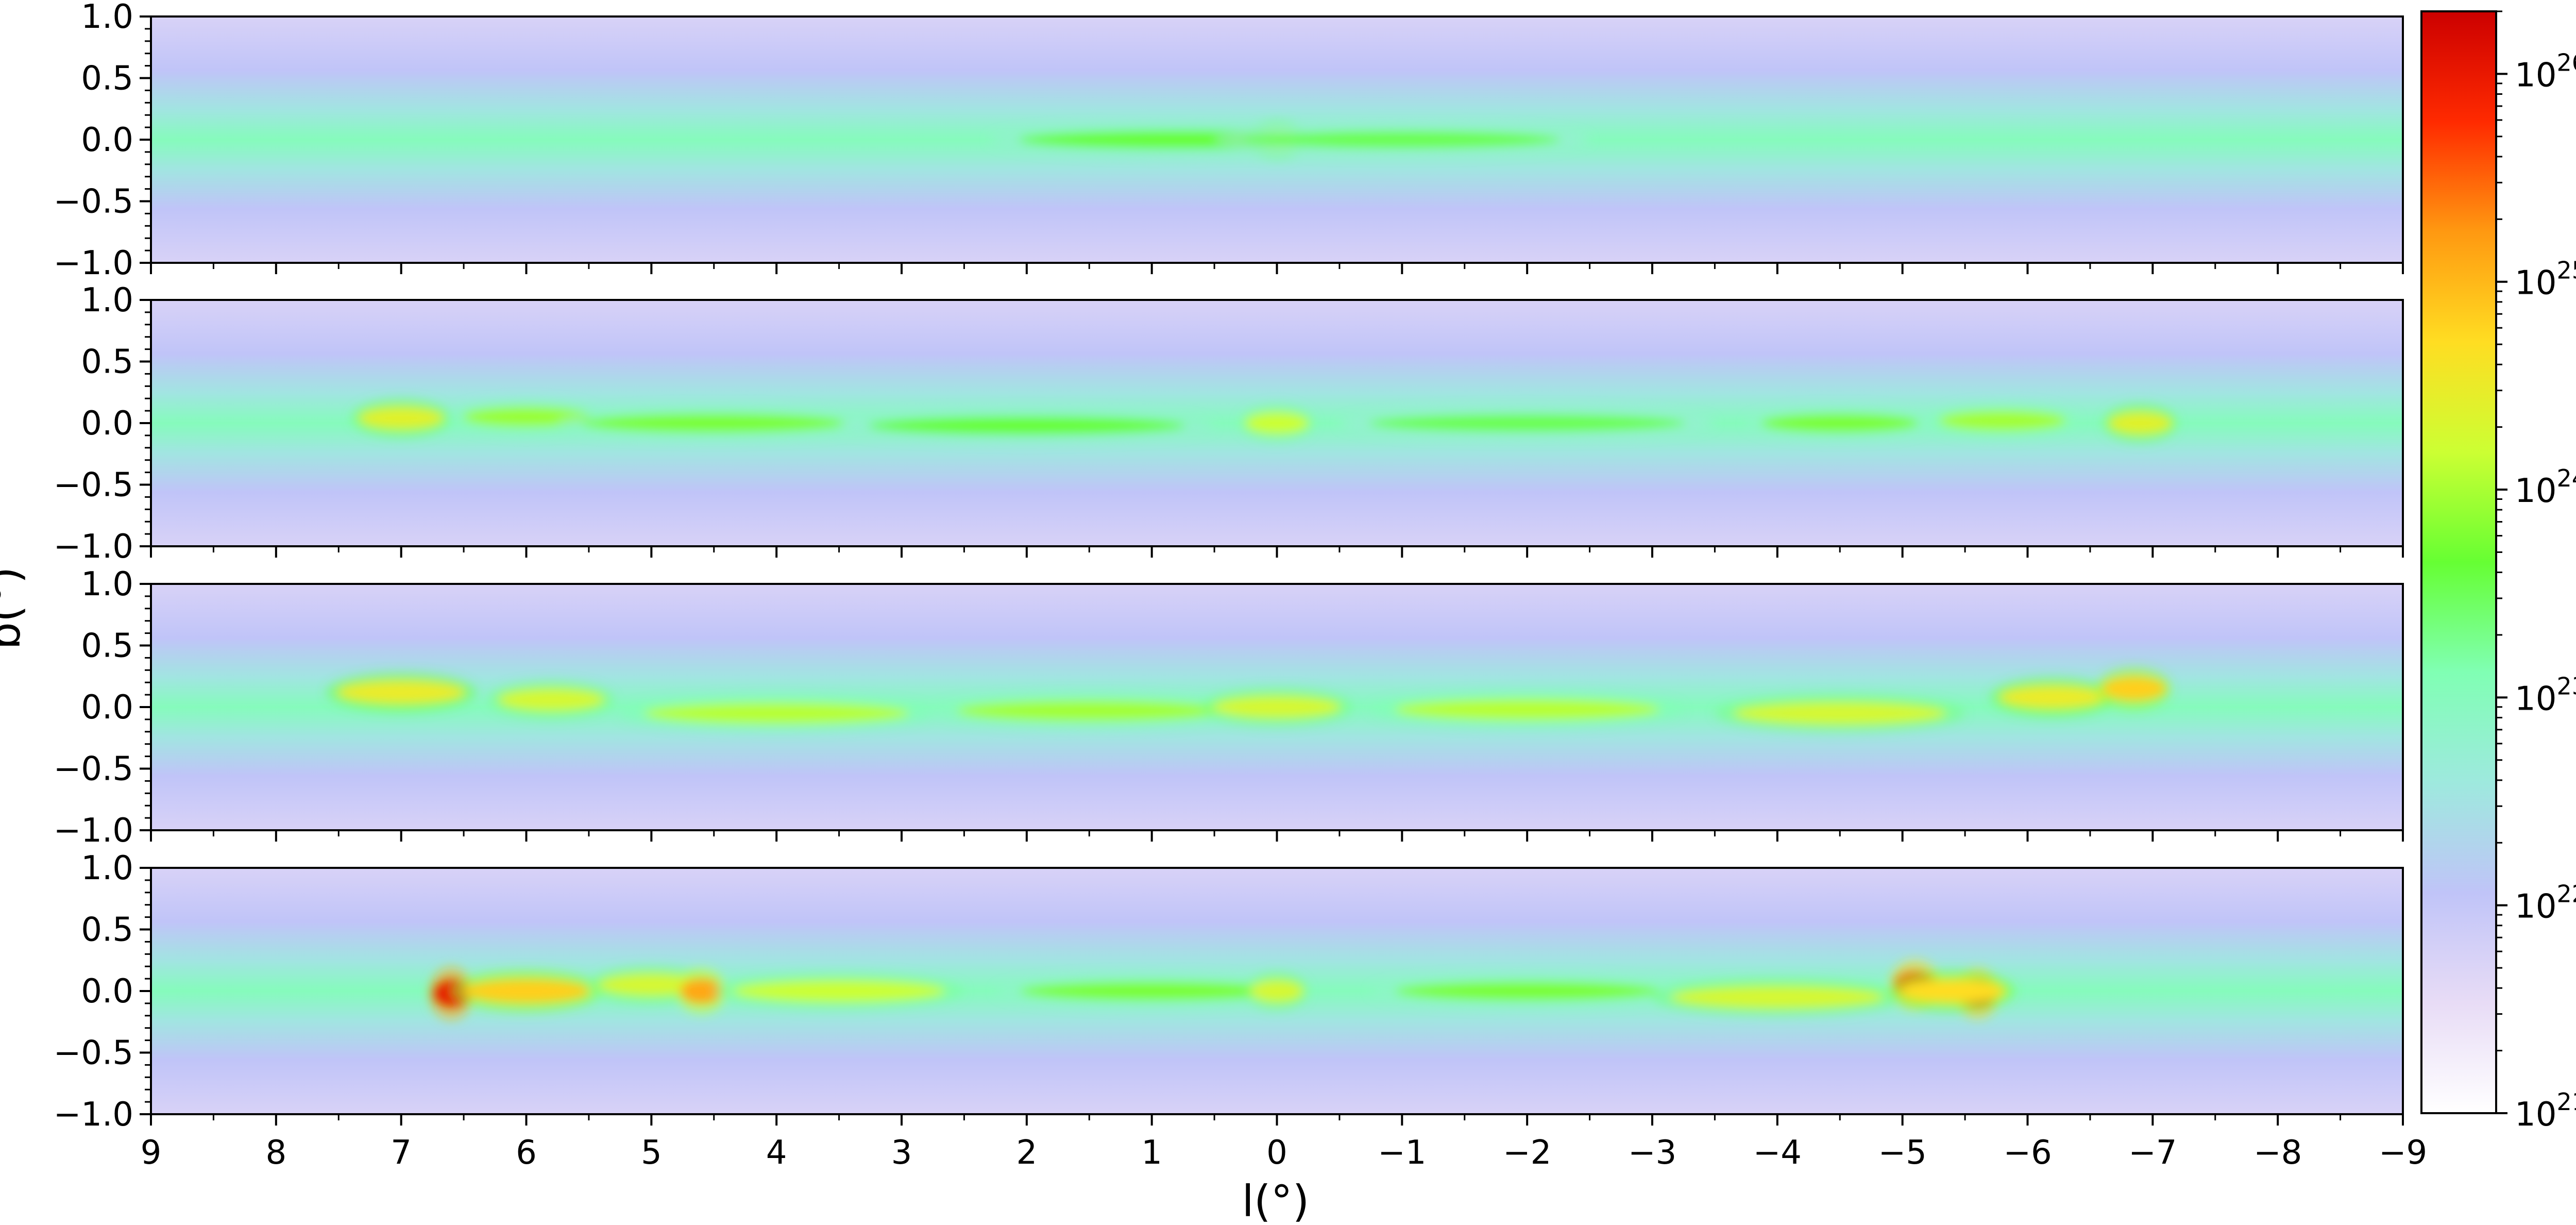 Image resolution: width=2576 pixels, height=1225 pixels. I want to click on colorbar-frame, so click(2458, 562).